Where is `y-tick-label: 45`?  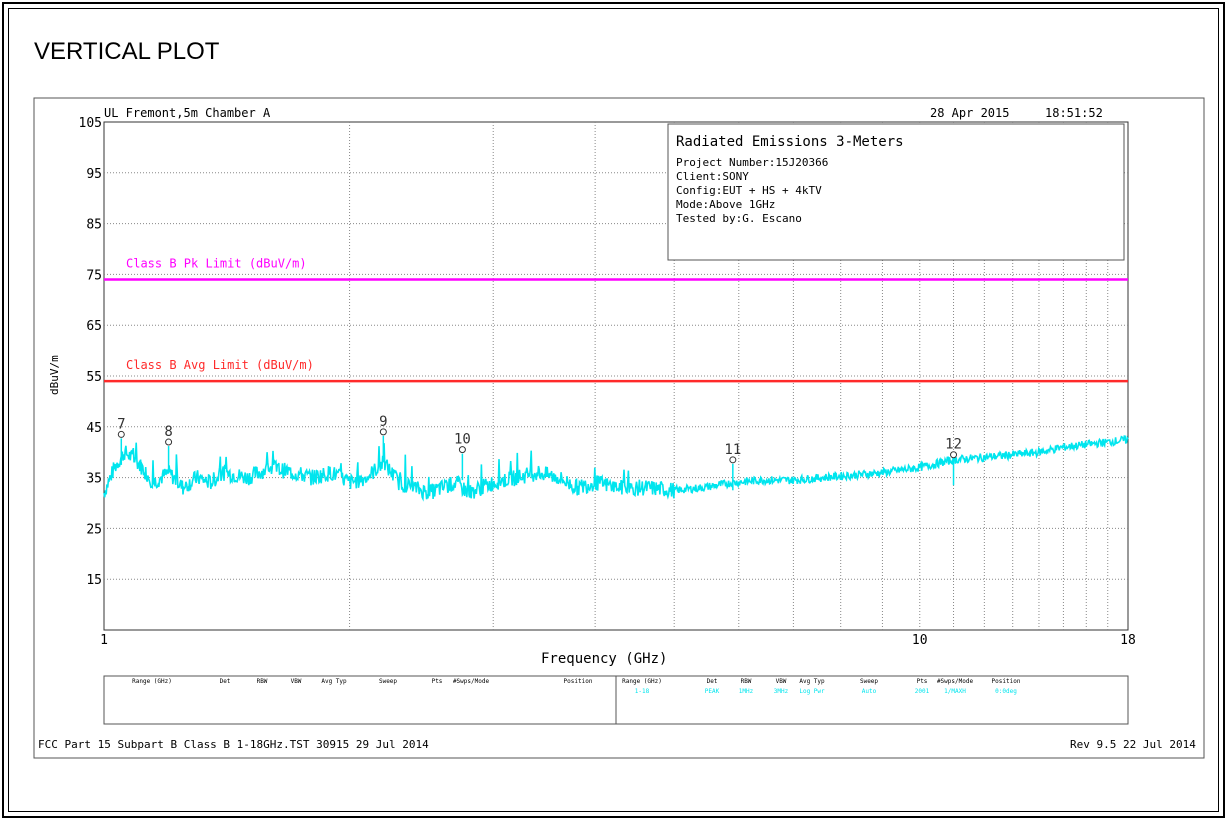
y-tick-label: 45 is located at coordinates (94, 428).